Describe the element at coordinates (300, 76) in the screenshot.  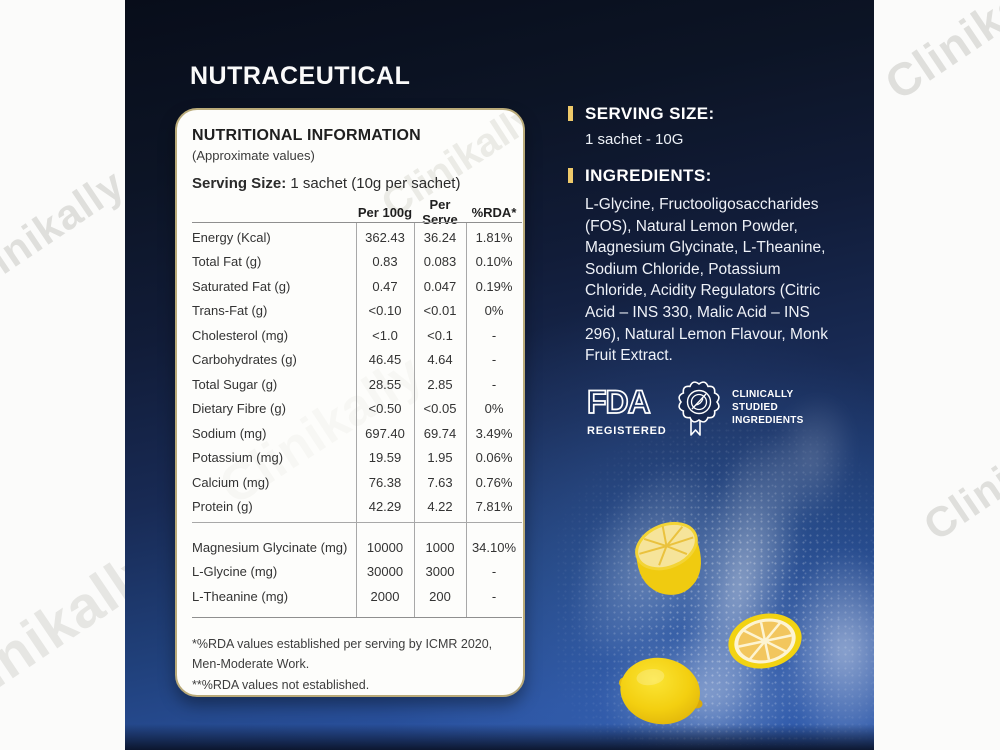
I see `page-title: NUTRACEUTICAL` at that location.